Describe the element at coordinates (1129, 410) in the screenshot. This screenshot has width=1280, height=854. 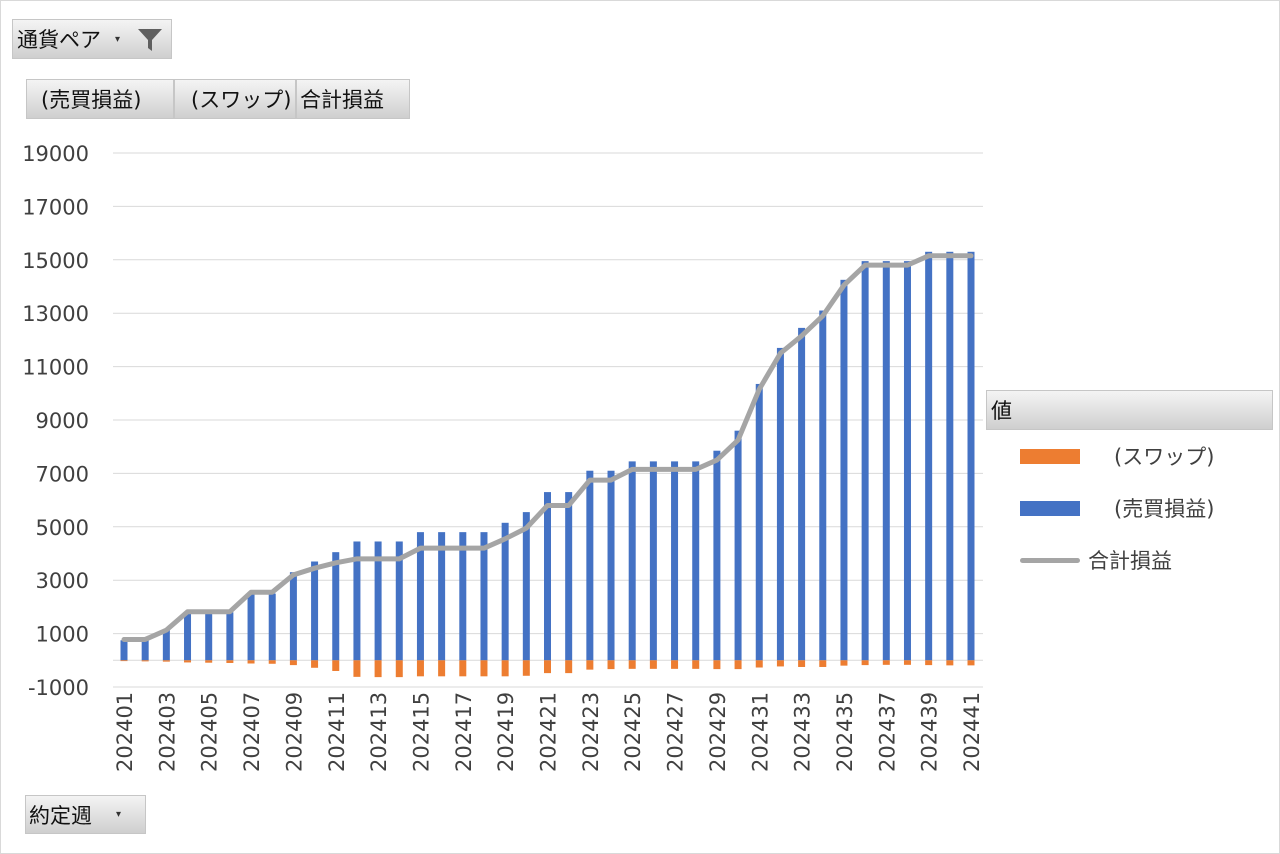
I see `legend-title: 値` at that location.